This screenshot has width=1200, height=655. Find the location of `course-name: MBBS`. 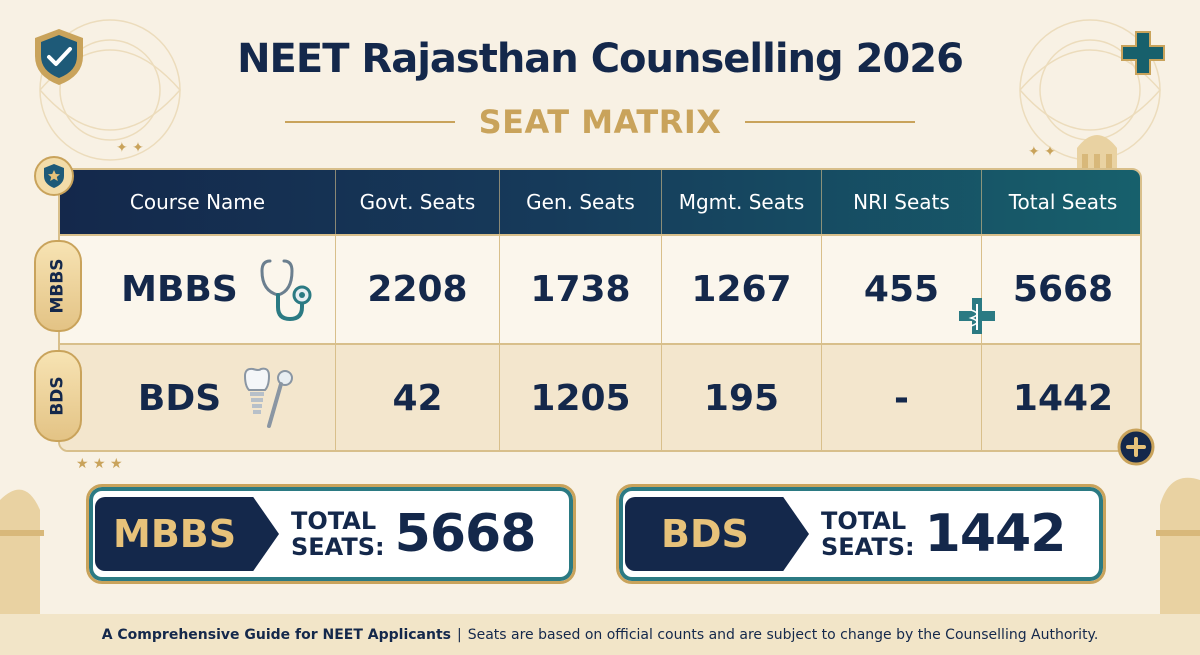

course-name: MBBS is located at coordinates (179, 289).